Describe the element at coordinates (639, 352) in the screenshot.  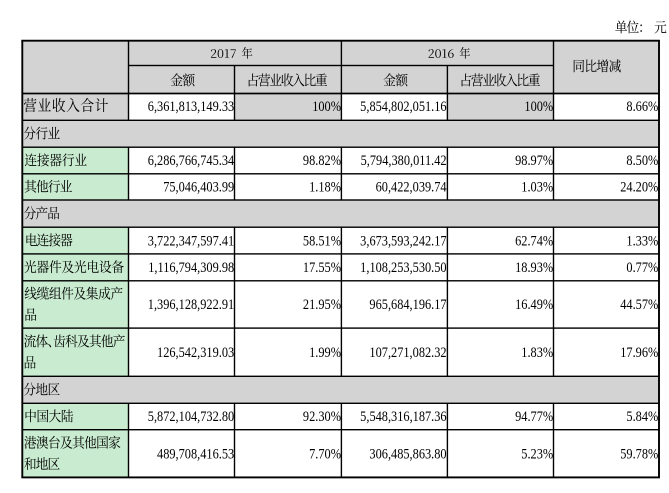
I see `svg-text: 17.96%` at that location.